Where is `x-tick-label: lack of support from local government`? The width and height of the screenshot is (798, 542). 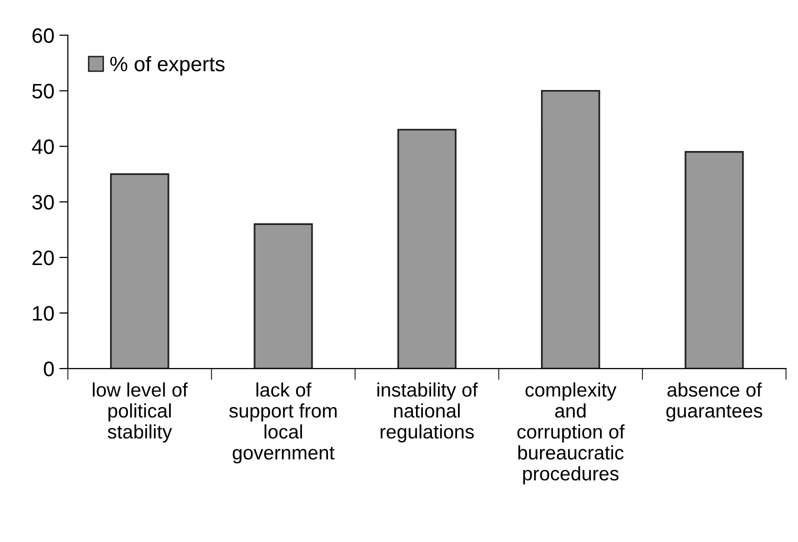
x-tick-label: lack of support from local government is located at coordinates (283, 423).